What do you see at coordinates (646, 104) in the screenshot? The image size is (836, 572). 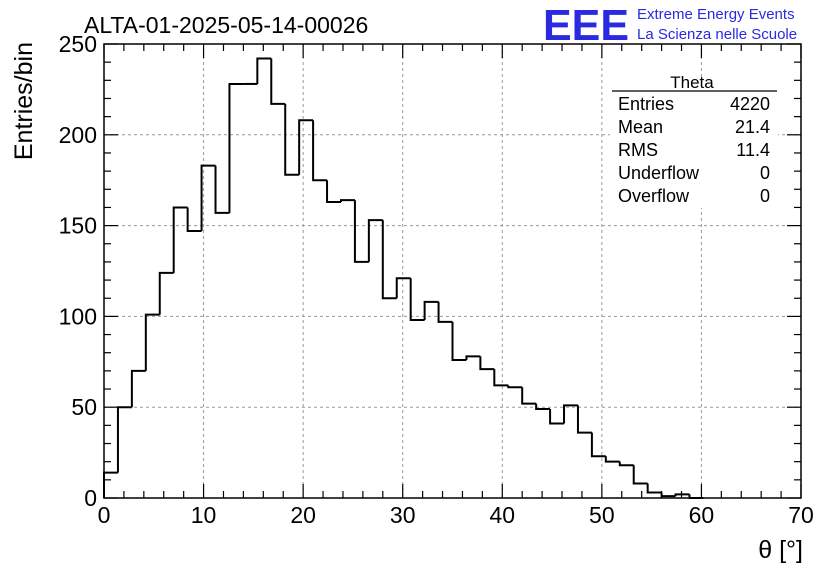 I see `stats-label: Entries` at bounding box center [646, 104].